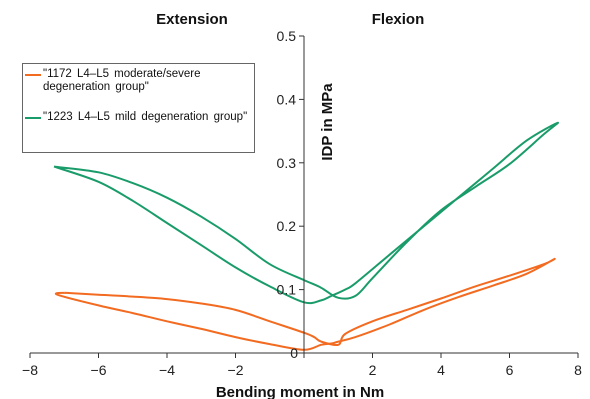 The height and width of the screenshot is (399, 590). What do you see at coordinates (287, 36) in the screenshot?
I see `y-tick-label: 0.5` at bounding box center [287, 36].